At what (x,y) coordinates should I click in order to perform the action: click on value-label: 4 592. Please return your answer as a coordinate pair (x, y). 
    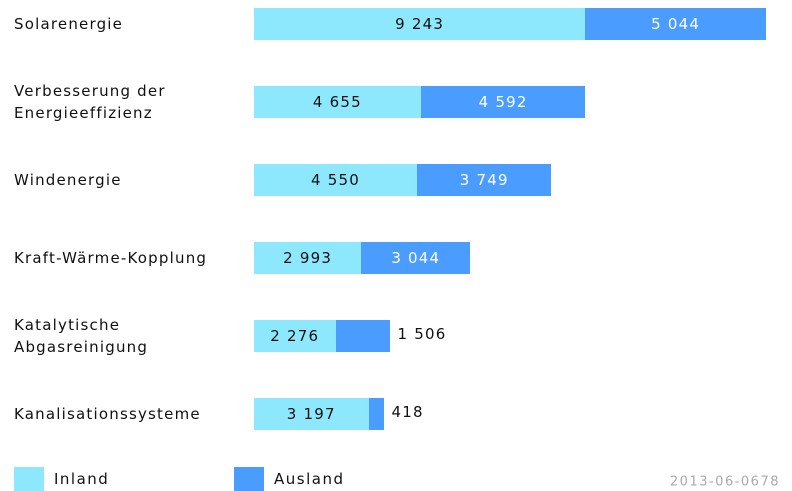
    Looking at the image, I should click on (503, 102).